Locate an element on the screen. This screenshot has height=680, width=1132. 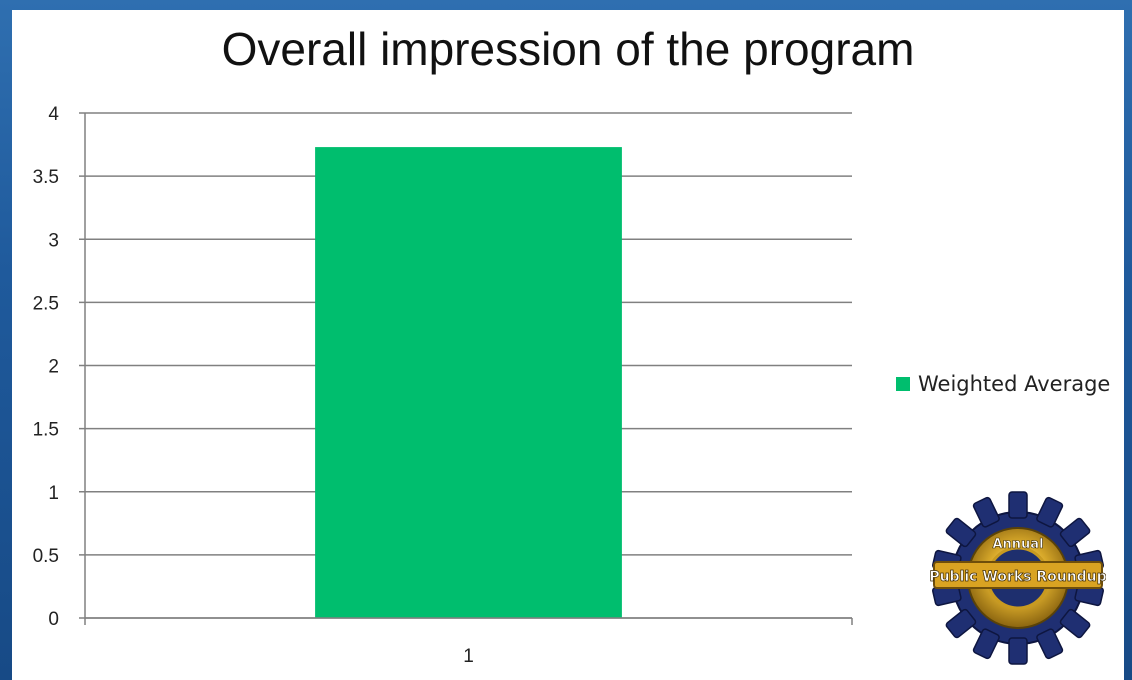
legend: Weighted Average is located at coordinates (1003, 384).